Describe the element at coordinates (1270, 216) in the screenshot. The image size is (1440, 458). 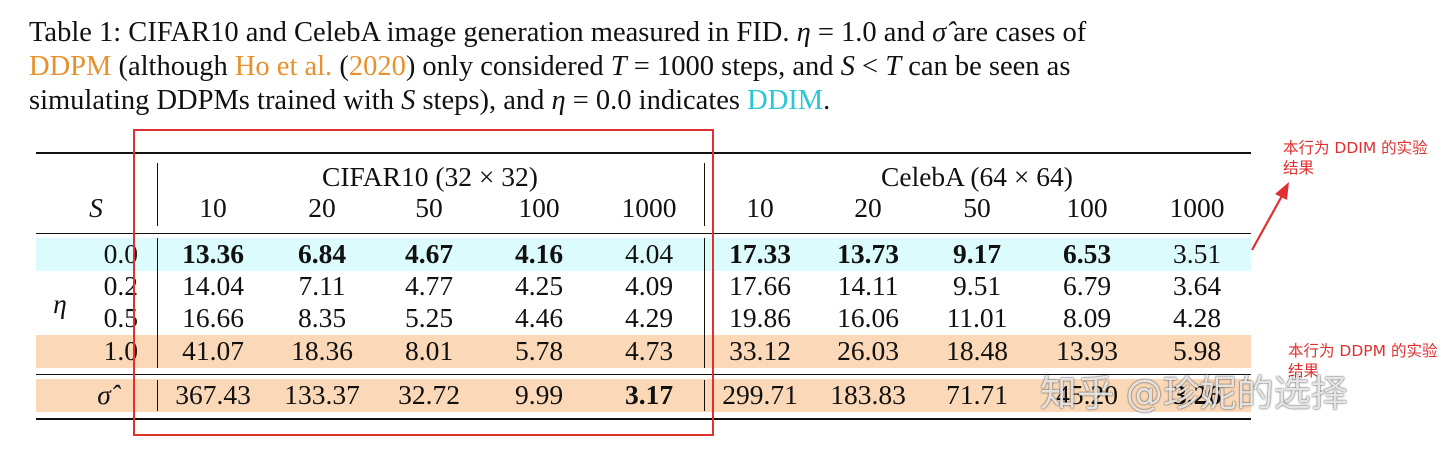
I see `annotation-arrow-icon` at that location.